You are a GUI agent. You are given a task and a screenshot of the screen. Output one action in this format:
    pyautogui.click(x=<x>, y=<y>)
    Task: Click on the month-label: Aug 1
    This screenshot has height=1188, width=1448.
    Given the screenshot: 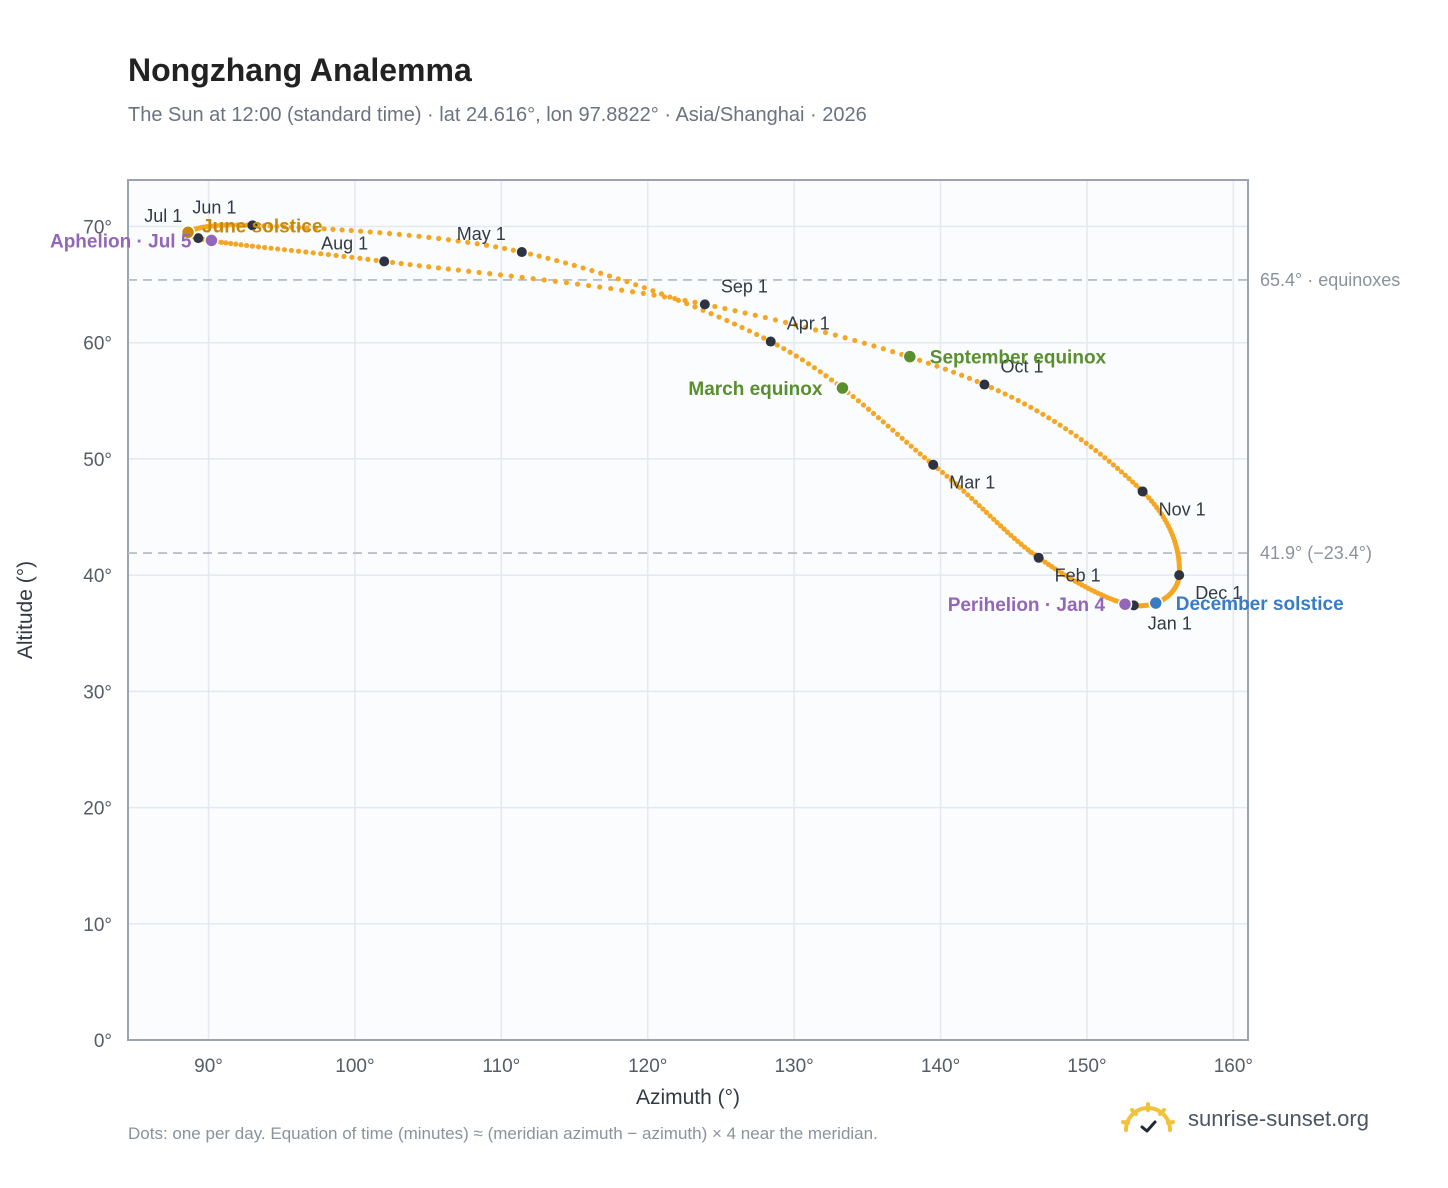 What is the action you would take?
    pyautogui.click(x=344, y=243)
    